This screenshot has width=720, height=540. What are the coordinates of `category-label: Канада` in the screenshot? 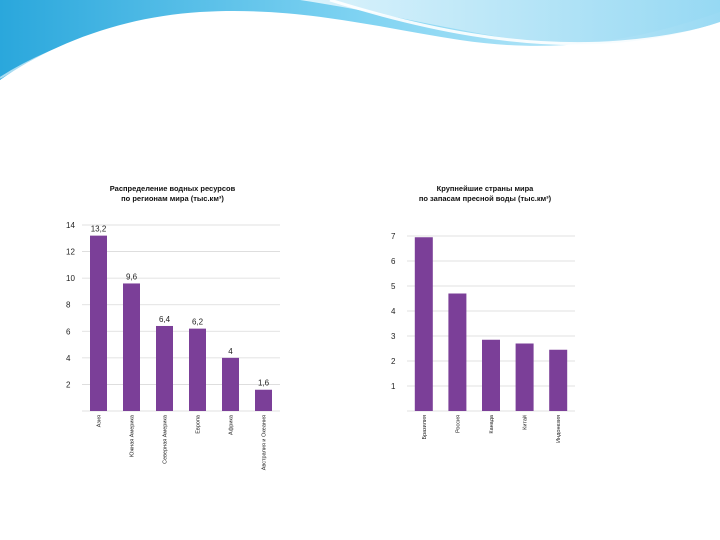 It's located at (492, 424).